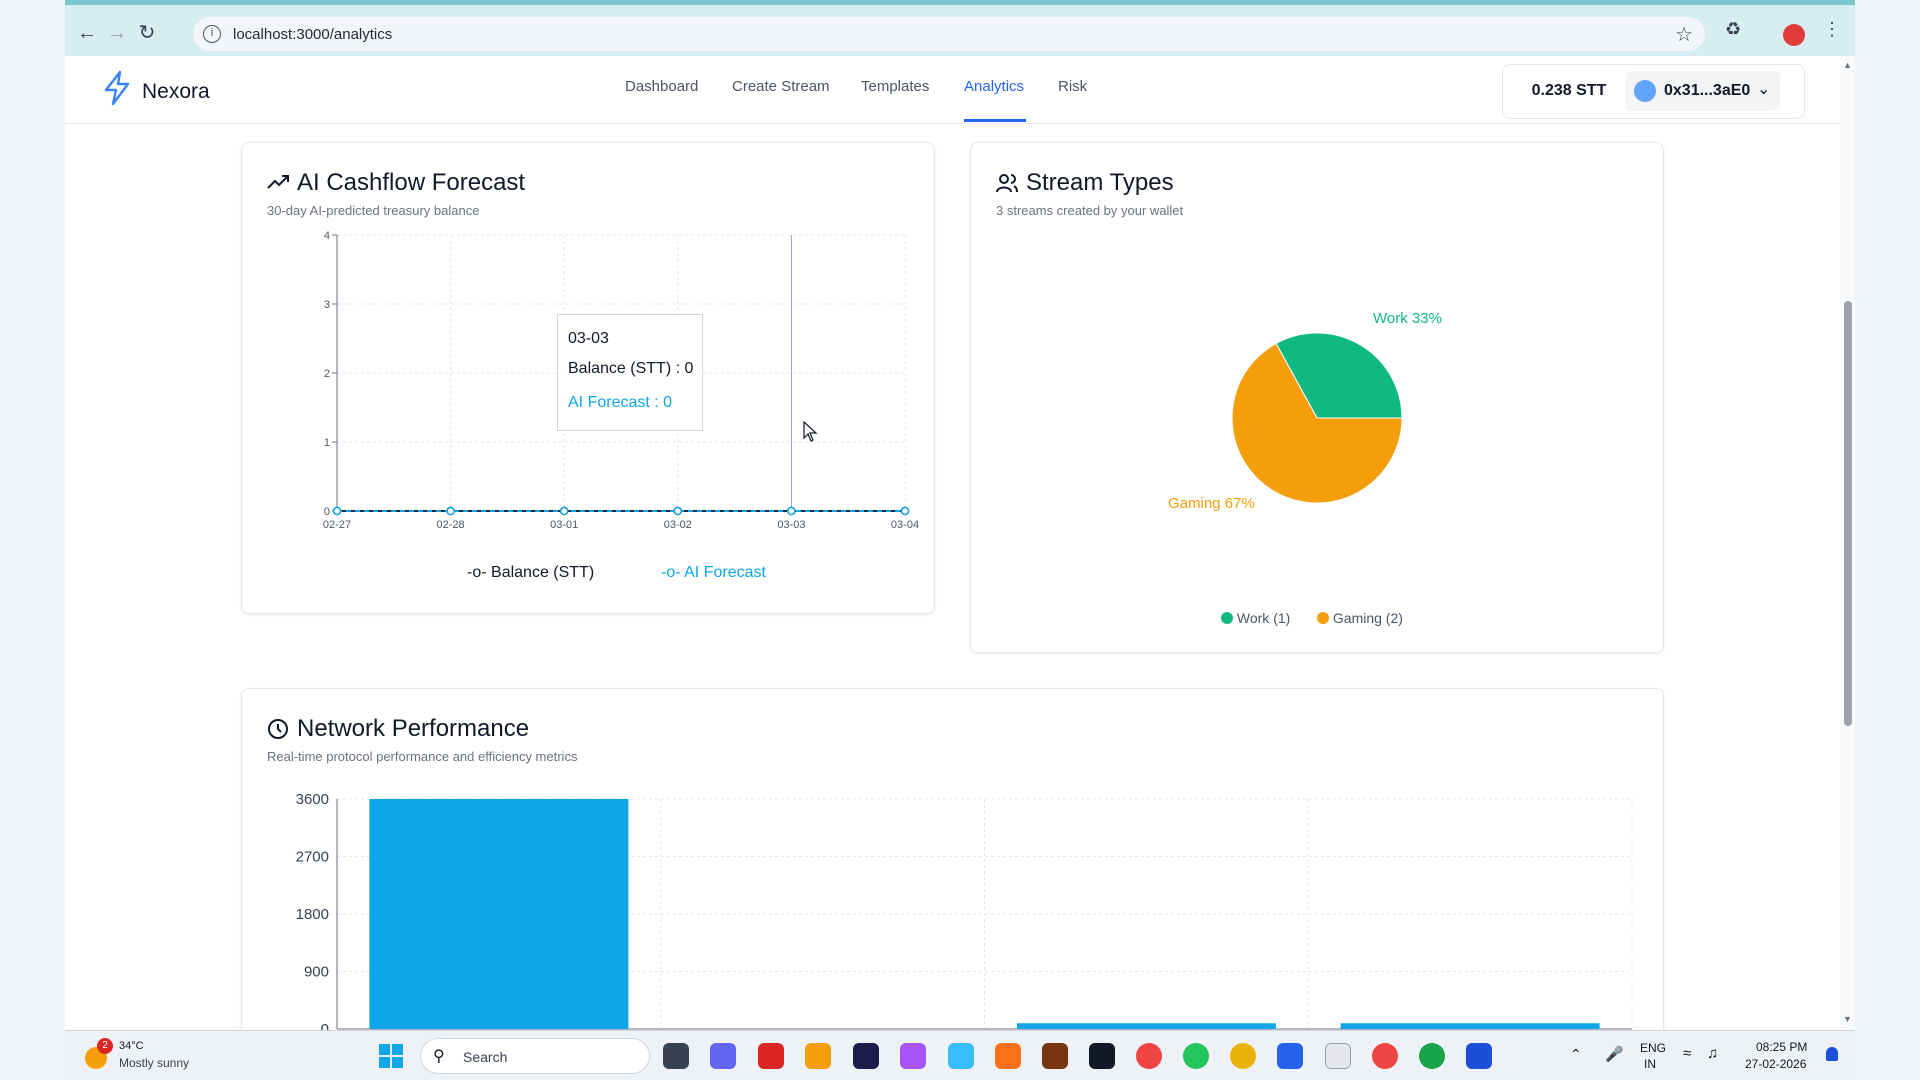 This screenshot has width=1920, height=1080. Describe the element at coordinates (994, 86) in the screenshot. I see `nav-analytics: Analytics` at that location.